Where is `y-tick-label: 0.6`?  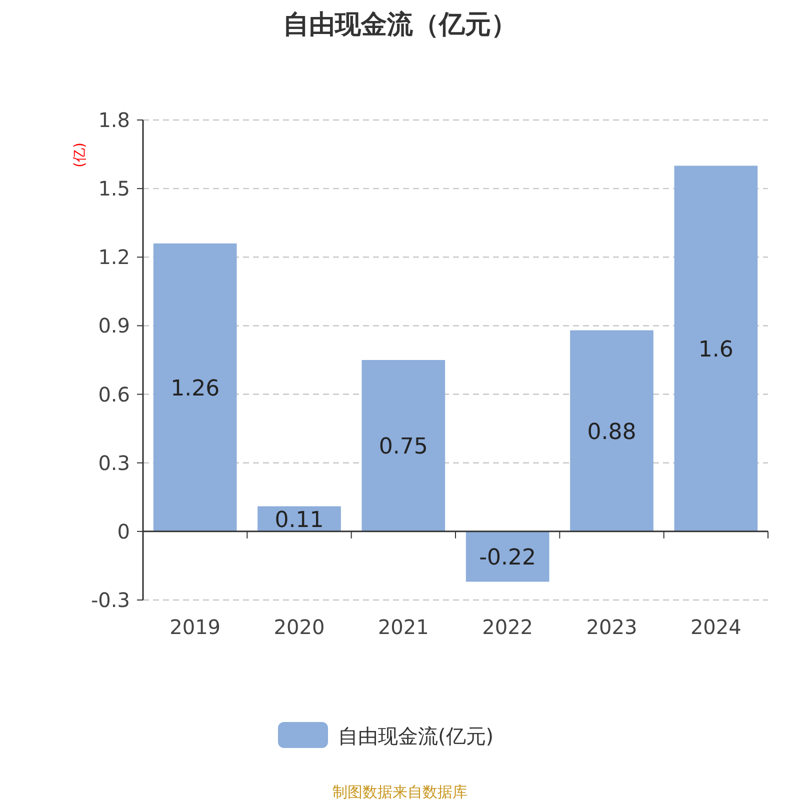 y-tick-label: 0.6 is located at coordinates (114, 394).